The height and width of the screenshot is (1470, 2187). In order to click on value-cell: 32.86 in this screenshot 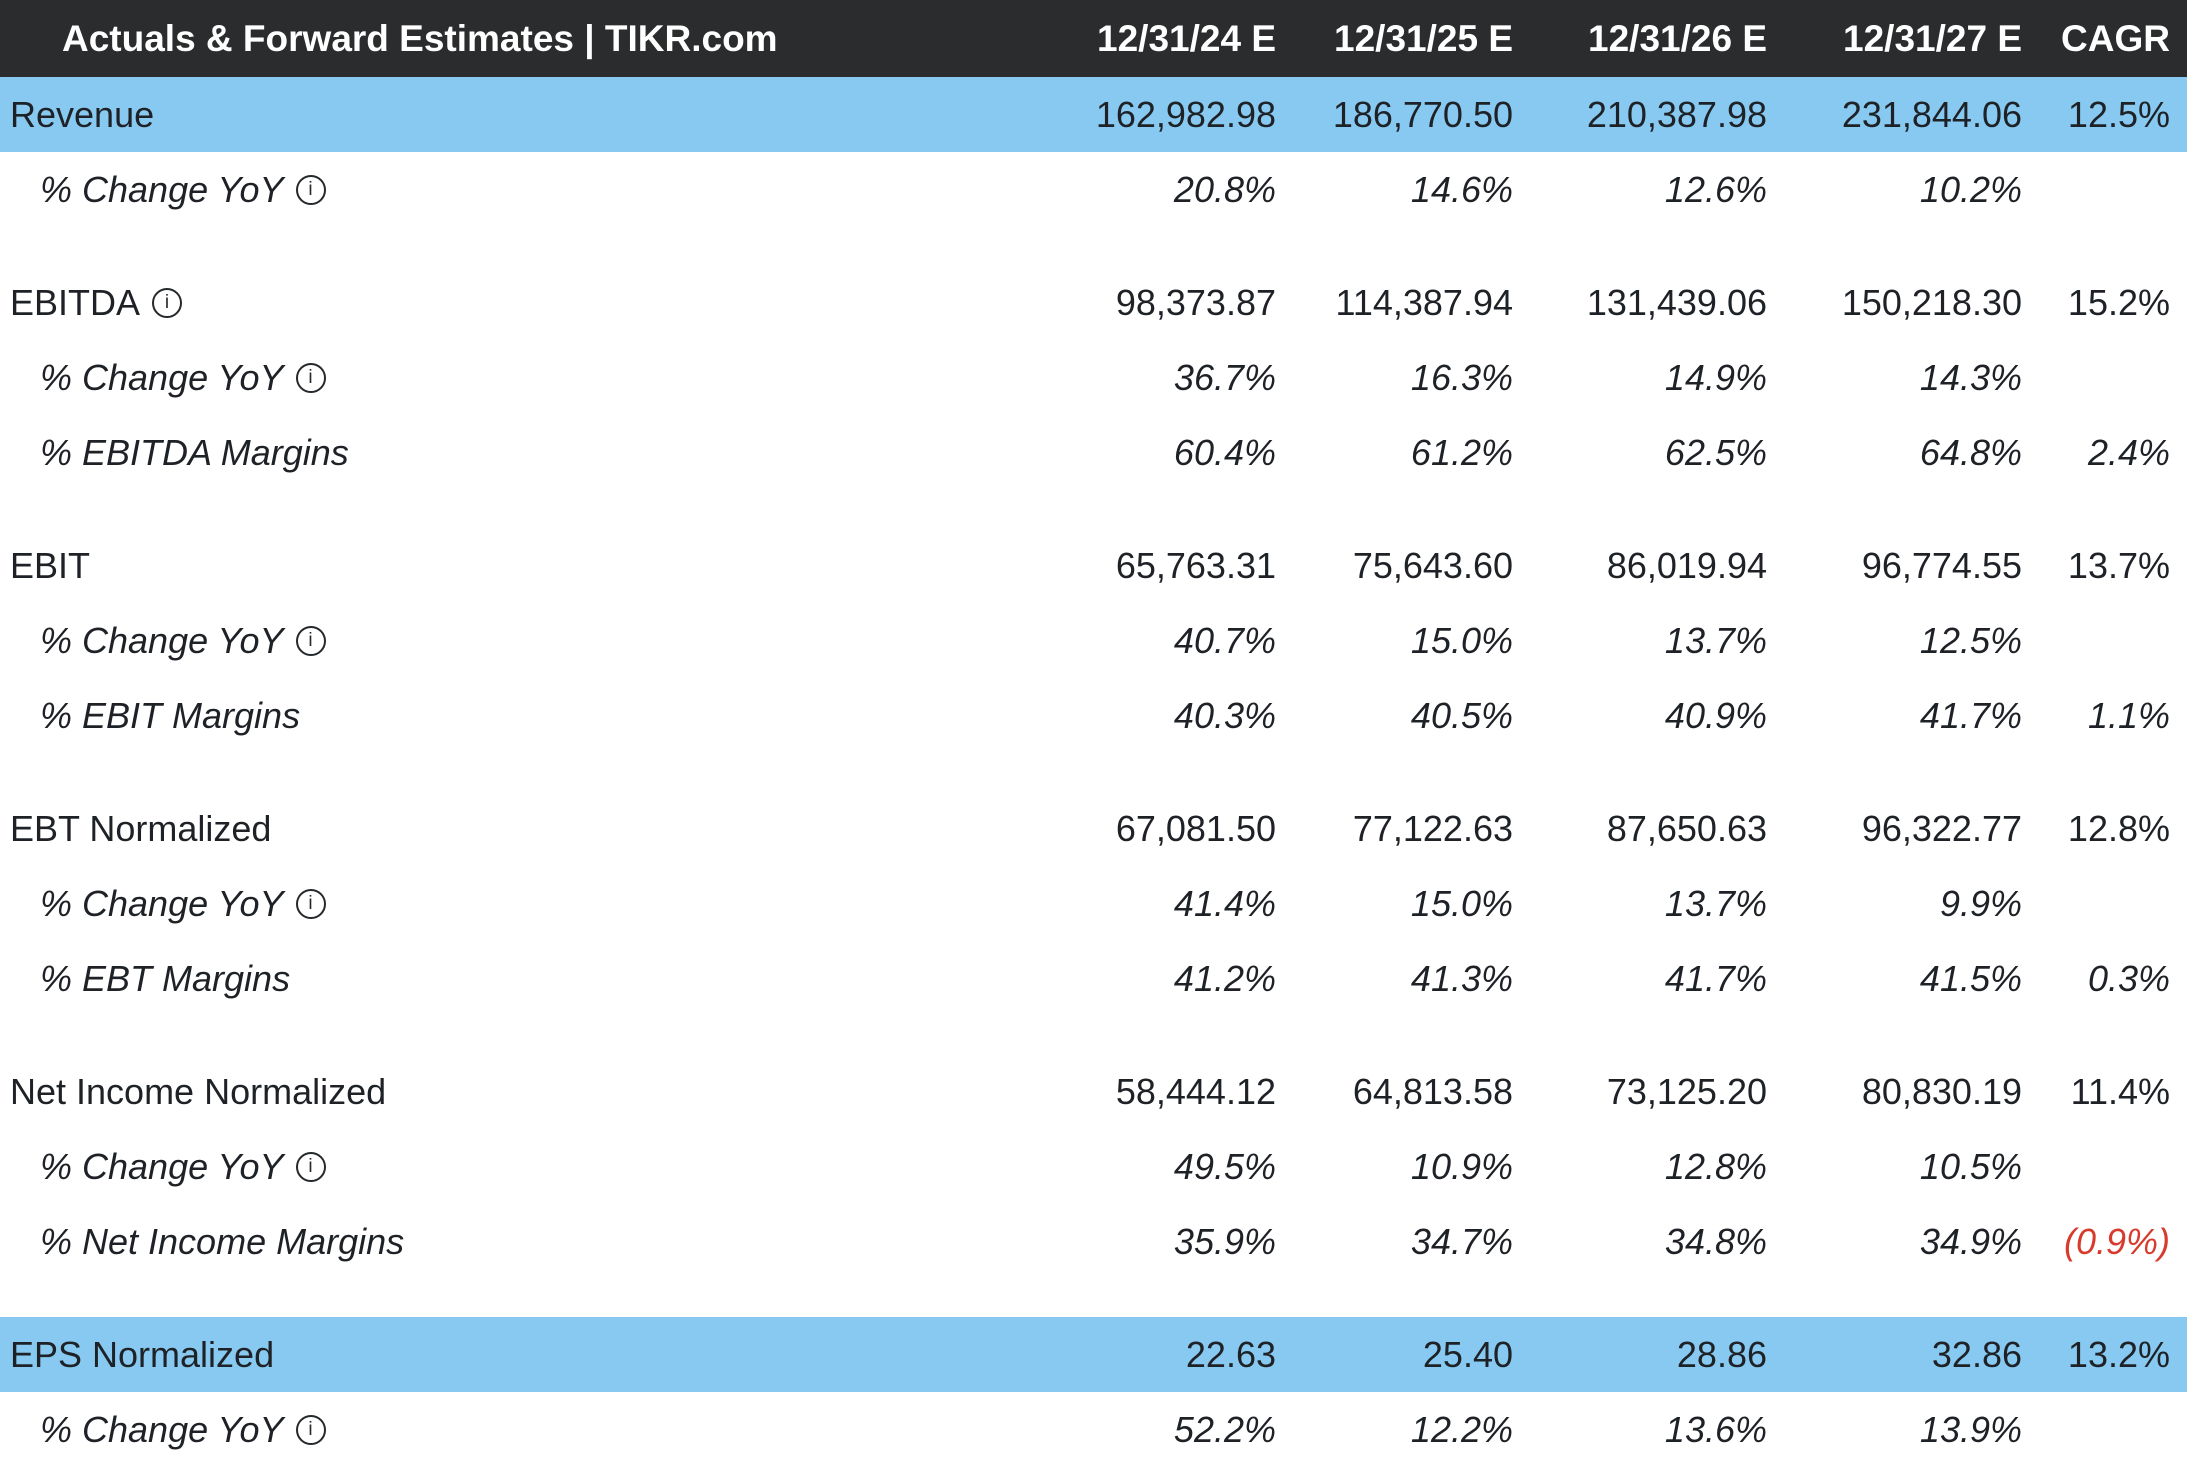, I will do `click(1976, 1354)`.